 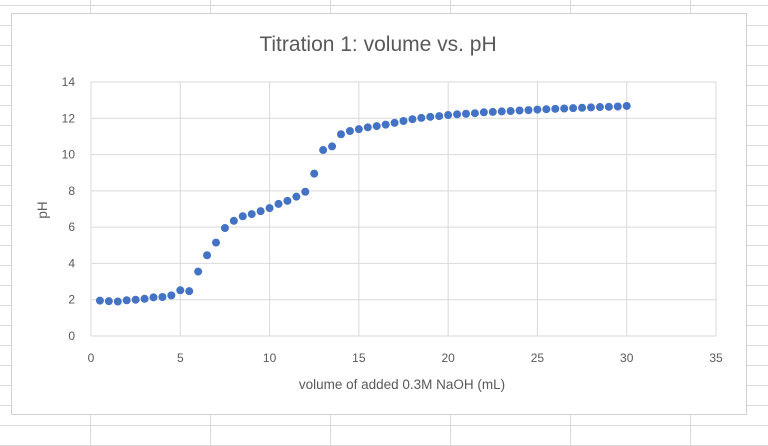 What do you see at coordinates (405, 358) in the screenshot?
I see `x-axis-tick-labels: 0 5 10 15 20 25 30 35` at bounding box center [405, 358].